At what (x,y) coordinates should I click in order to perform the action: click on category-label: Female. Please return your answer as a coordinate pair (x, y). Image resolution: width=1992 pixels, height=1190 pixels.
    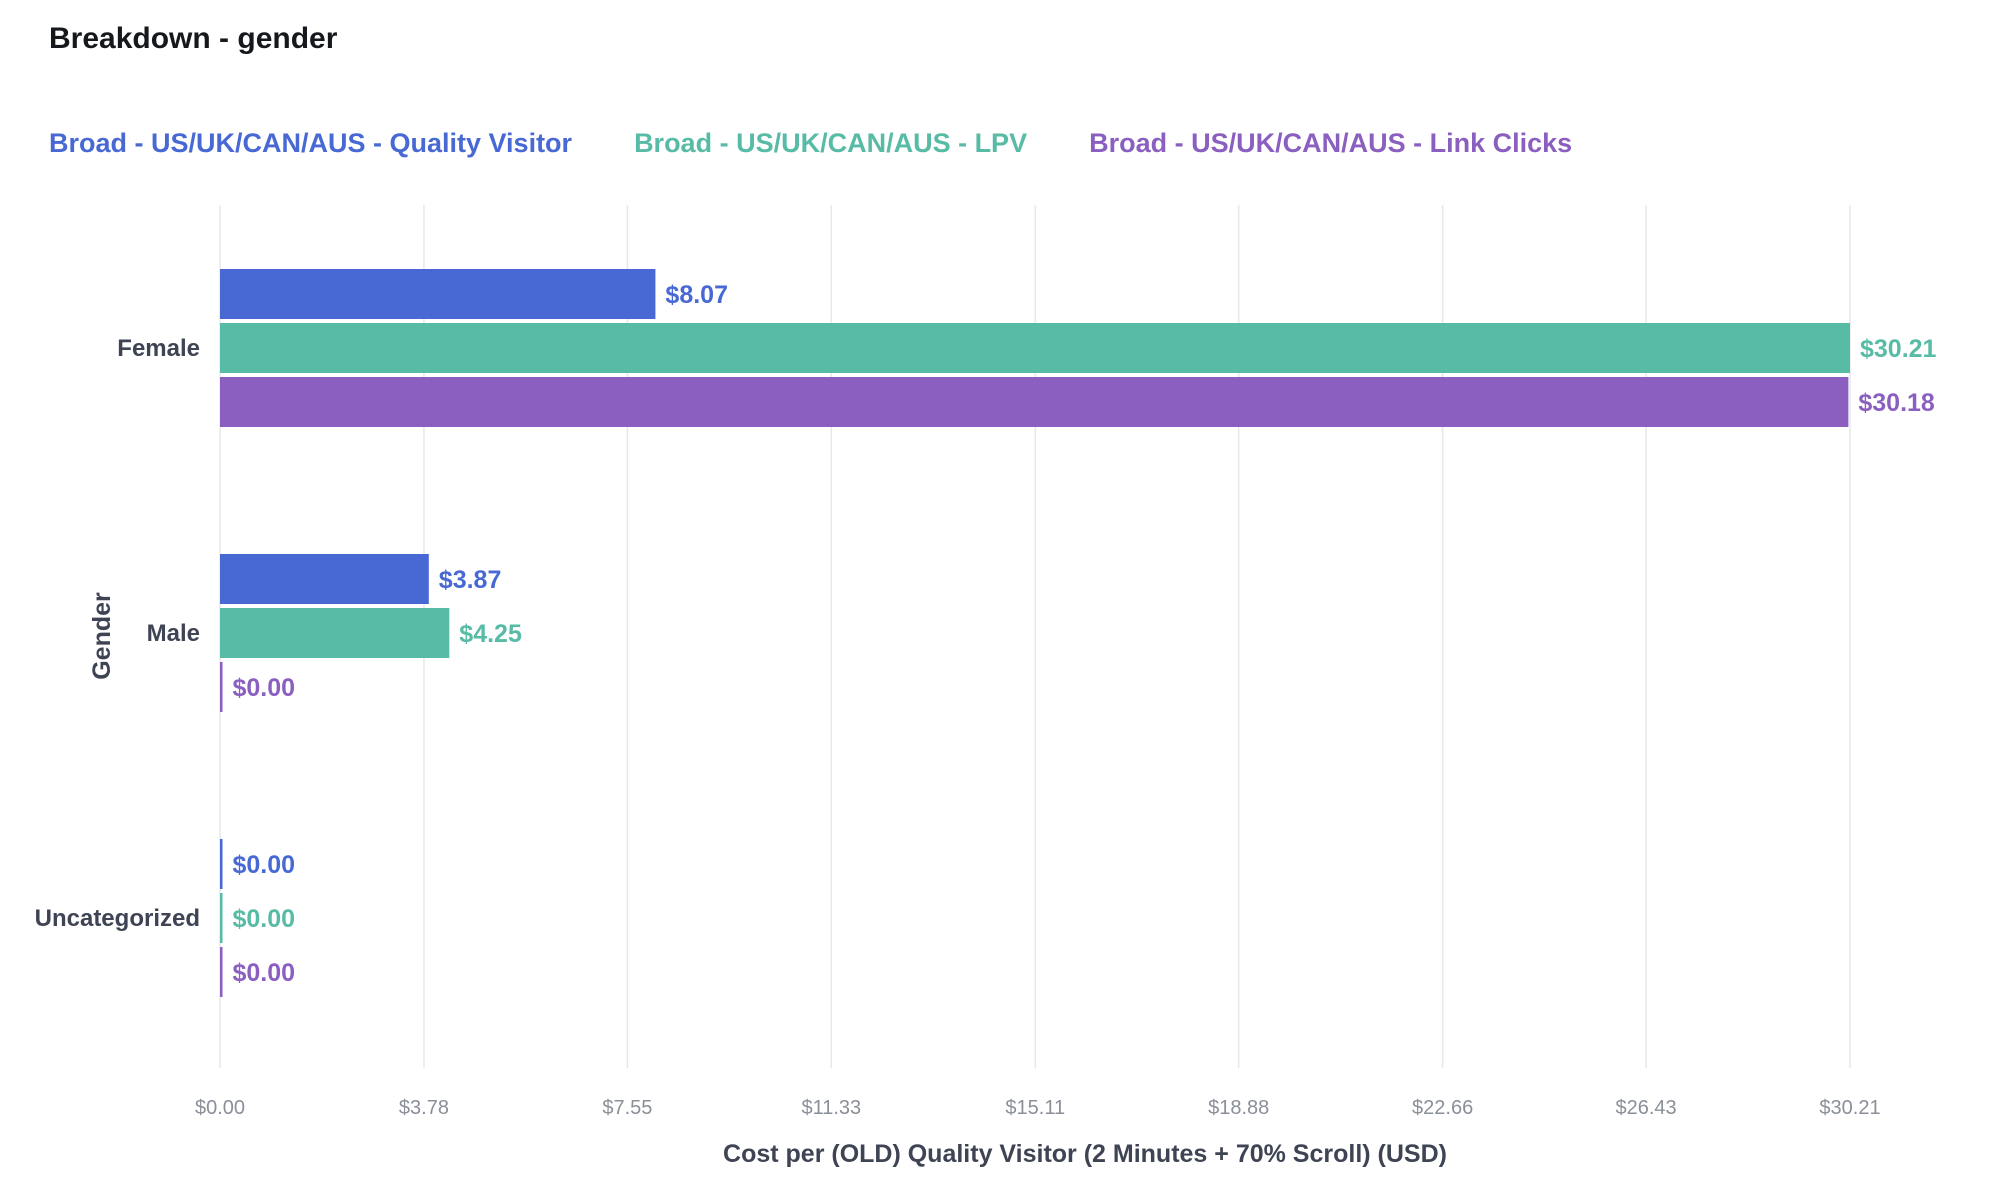
    Looking at the image, I should click on (158, 348).